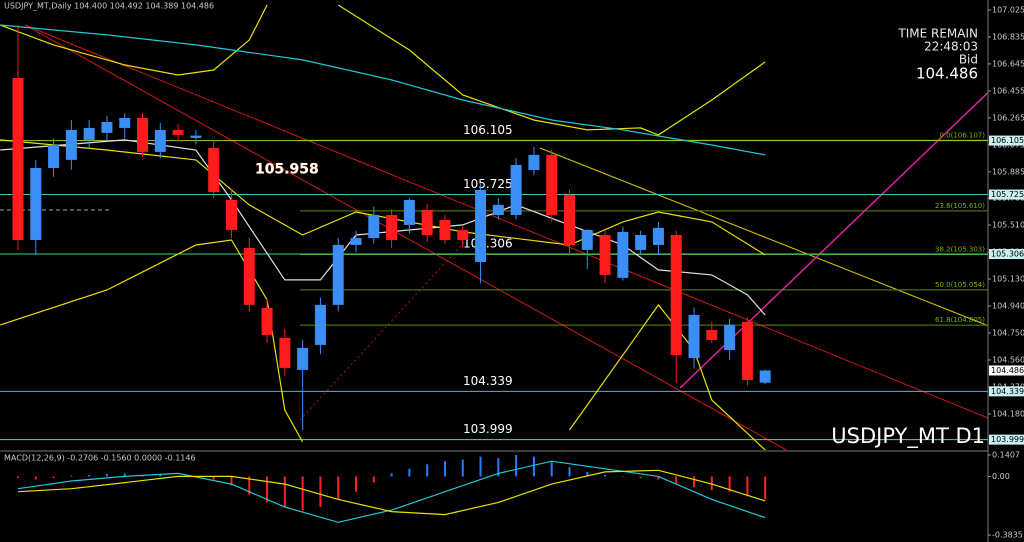  Describe the element at coordinates (488, 130) in the screenshot. I see `level-label: 106.105` at that location.